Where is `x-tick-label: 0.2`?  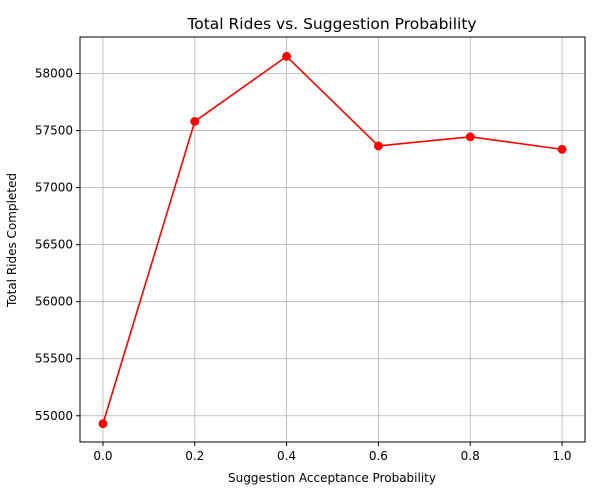
x-tick-label: 0.2 is located at coordinates (194, 456).